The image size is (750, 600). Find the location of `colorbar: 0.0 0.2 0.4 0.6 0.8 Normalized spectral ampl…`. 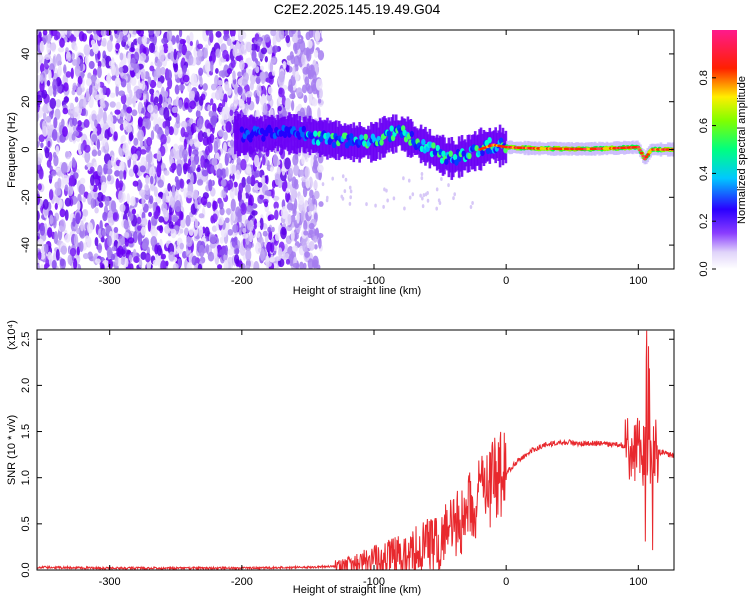

colorbar: 0.0 0.2 0.4 0.6 0.8 Normalized spectral ampl… is located at coordinates (723, 153).